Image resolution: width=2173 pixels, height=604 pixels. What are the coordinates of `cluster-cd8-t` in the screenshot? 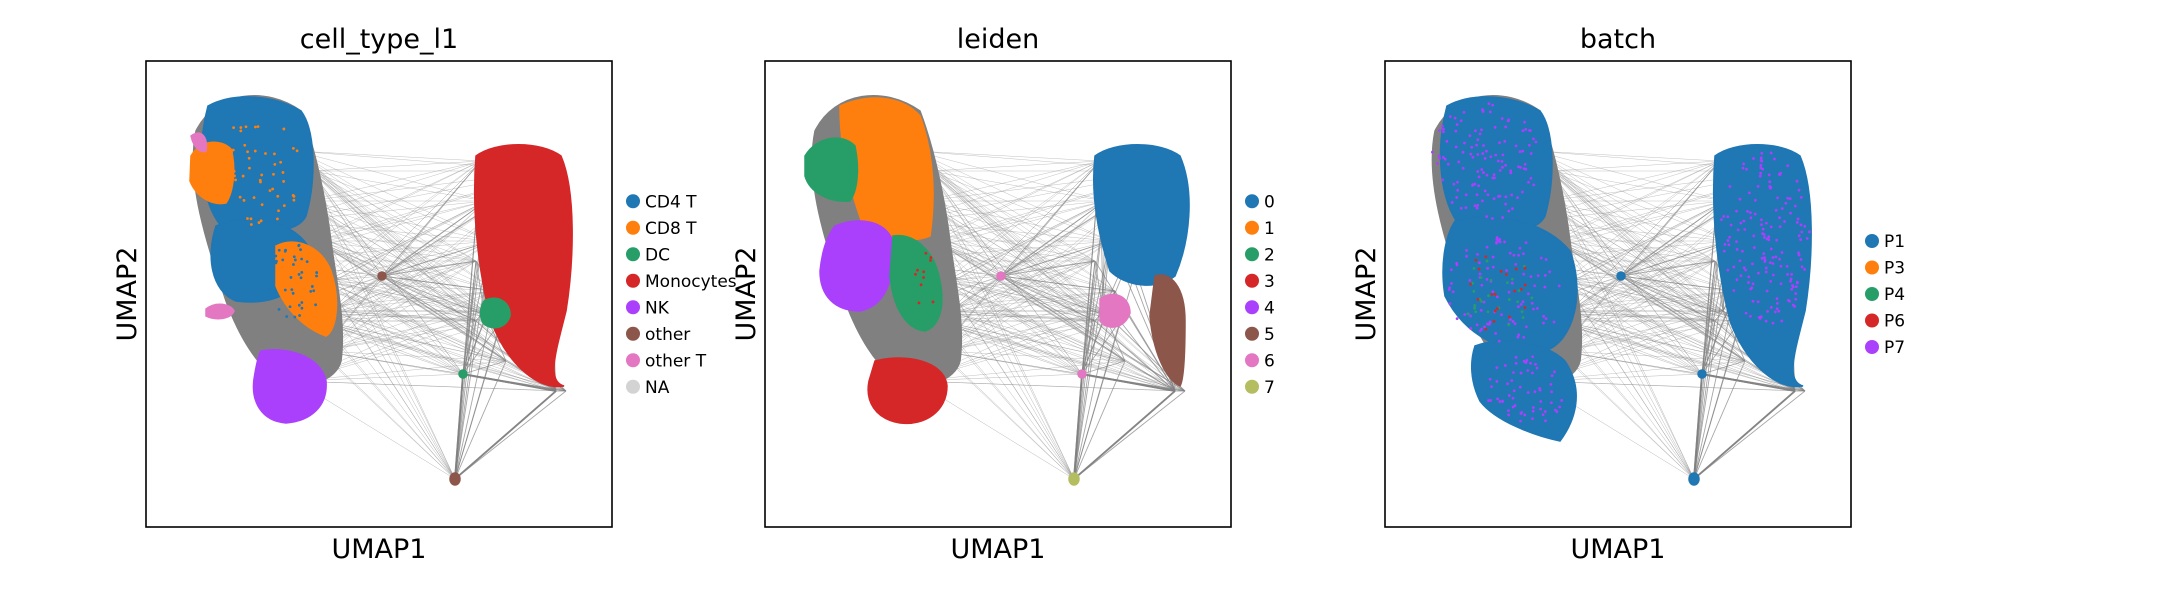 It's located at (306, 289).